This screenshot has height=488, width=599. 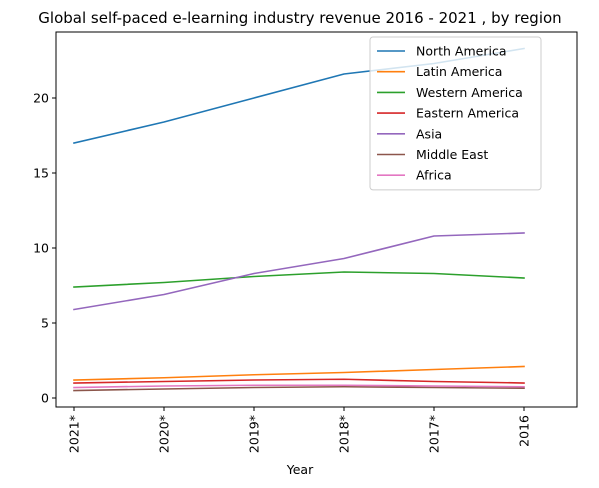 What do you see at coordinates (434, 175) in the screenshot?
I see `legend-label: Africa` at bounding box center [434, 175].